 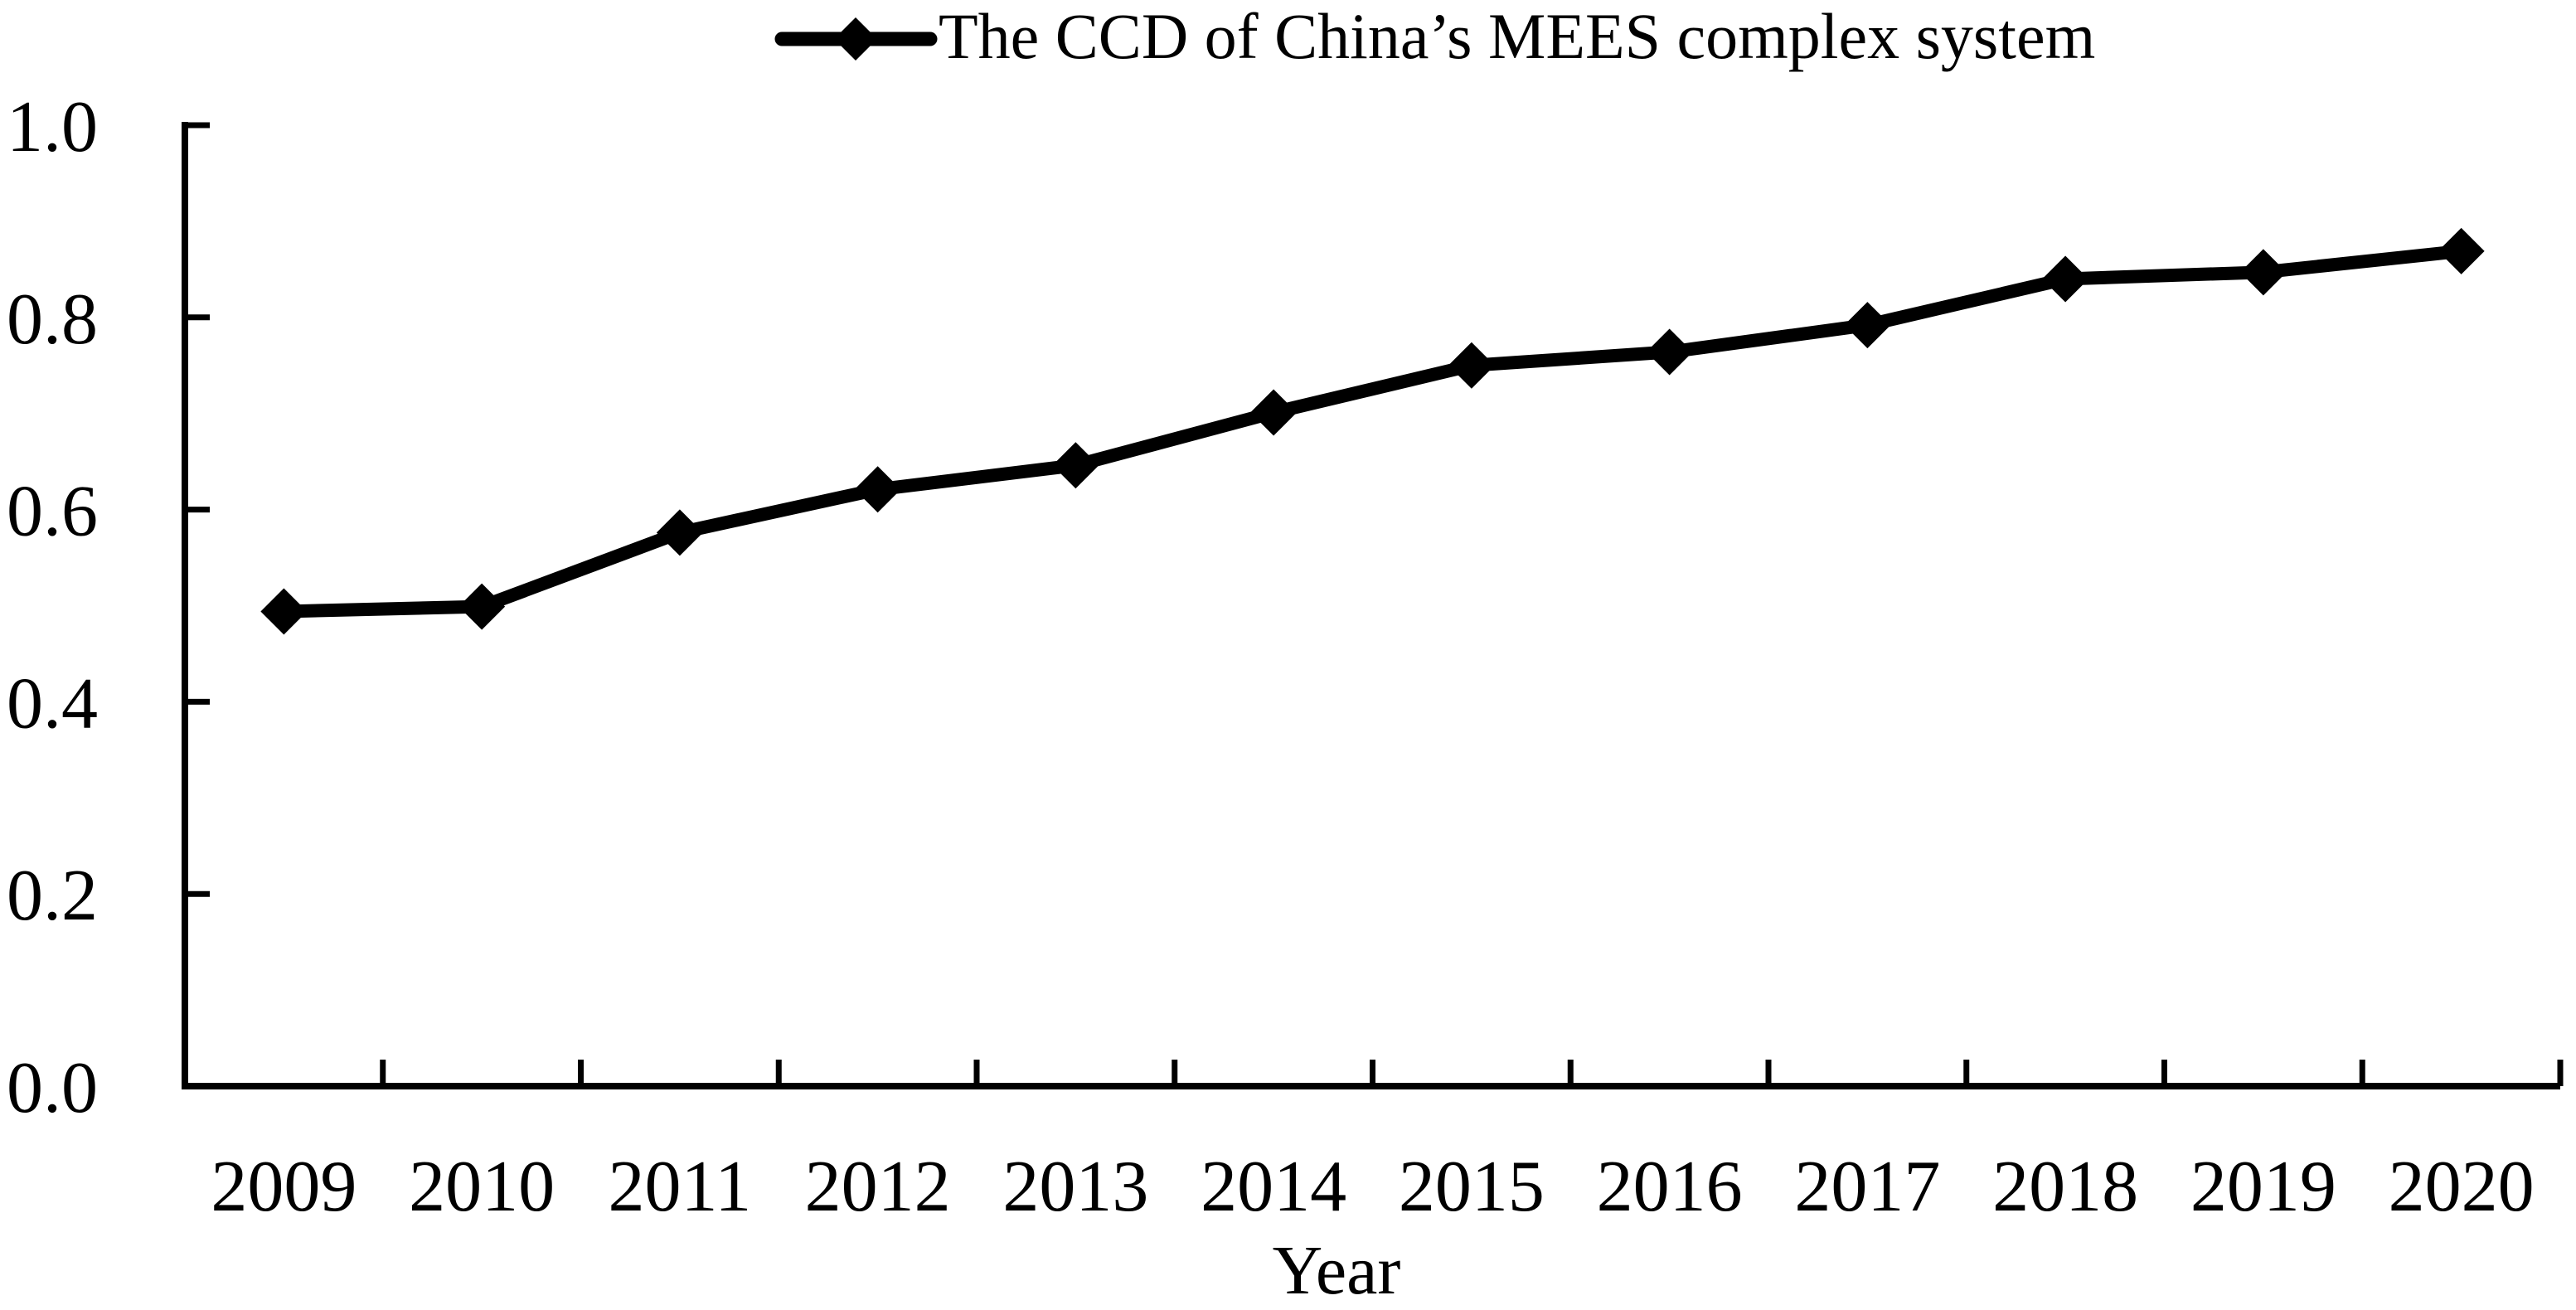 What do you see at coordinates (482, 1187) in the screenshot?
I see `x-axis-tick-label: 2010` at bounding box center [482, 1187].